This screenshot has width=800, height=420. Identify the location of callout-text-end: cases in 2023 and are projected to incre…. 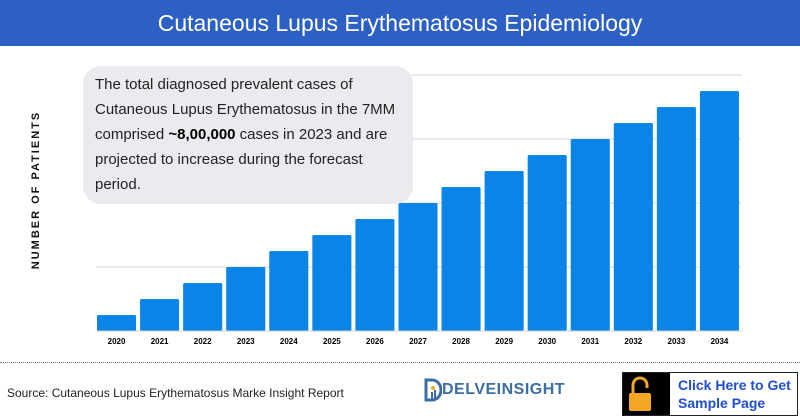
(241, 159).